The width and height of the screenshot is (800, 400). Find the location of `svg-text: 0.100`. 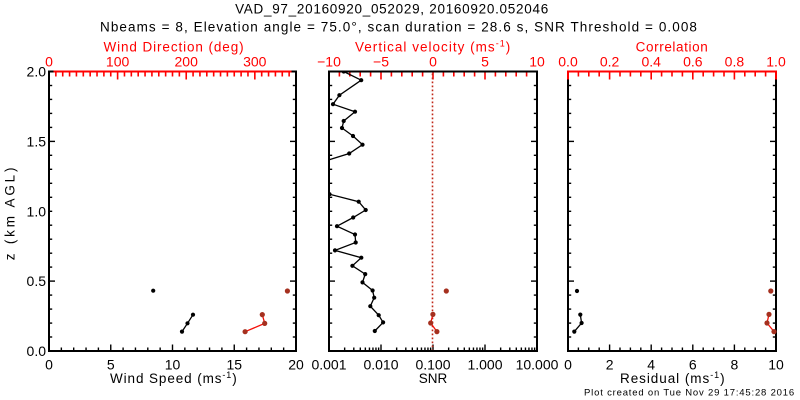

svg-text: 0.100 is located at coordinates (432, 365).